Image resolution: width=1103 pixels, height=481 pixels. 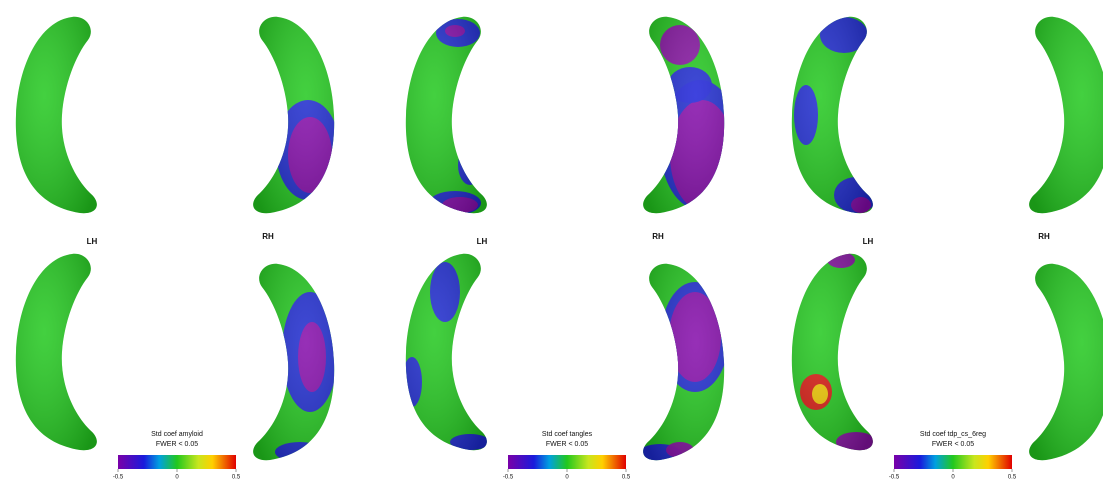 I want to click on colorbar-title: Std coef amyloid, so click(x=177, y=434).